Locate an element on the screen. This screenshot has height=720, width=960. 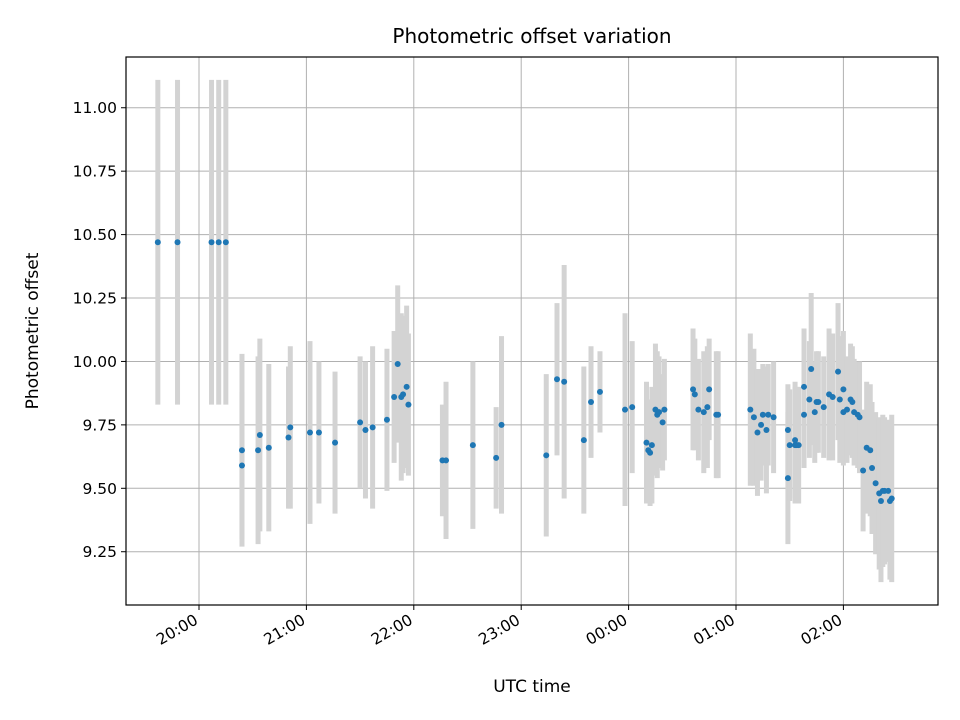
y-tick-label: 10.00 is located at coordinates (95, 362).